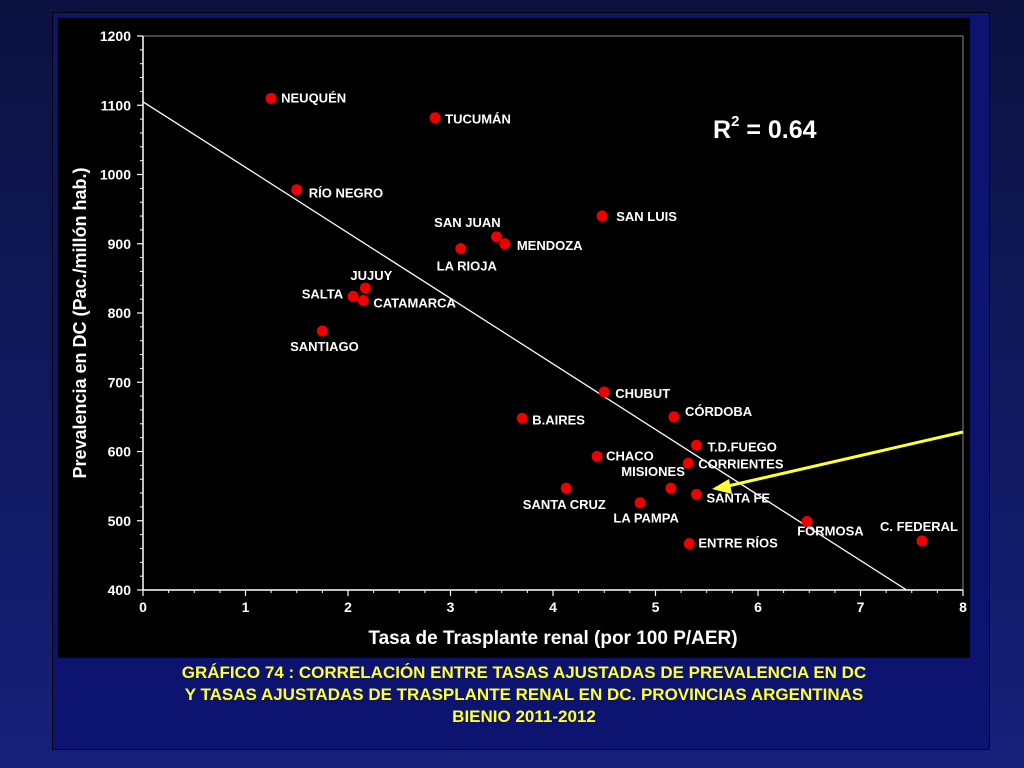  What do you see at coordinates (120, 244) in the screenshot?
I see `y-tick-label: 900` at bounding box center [120, 244].